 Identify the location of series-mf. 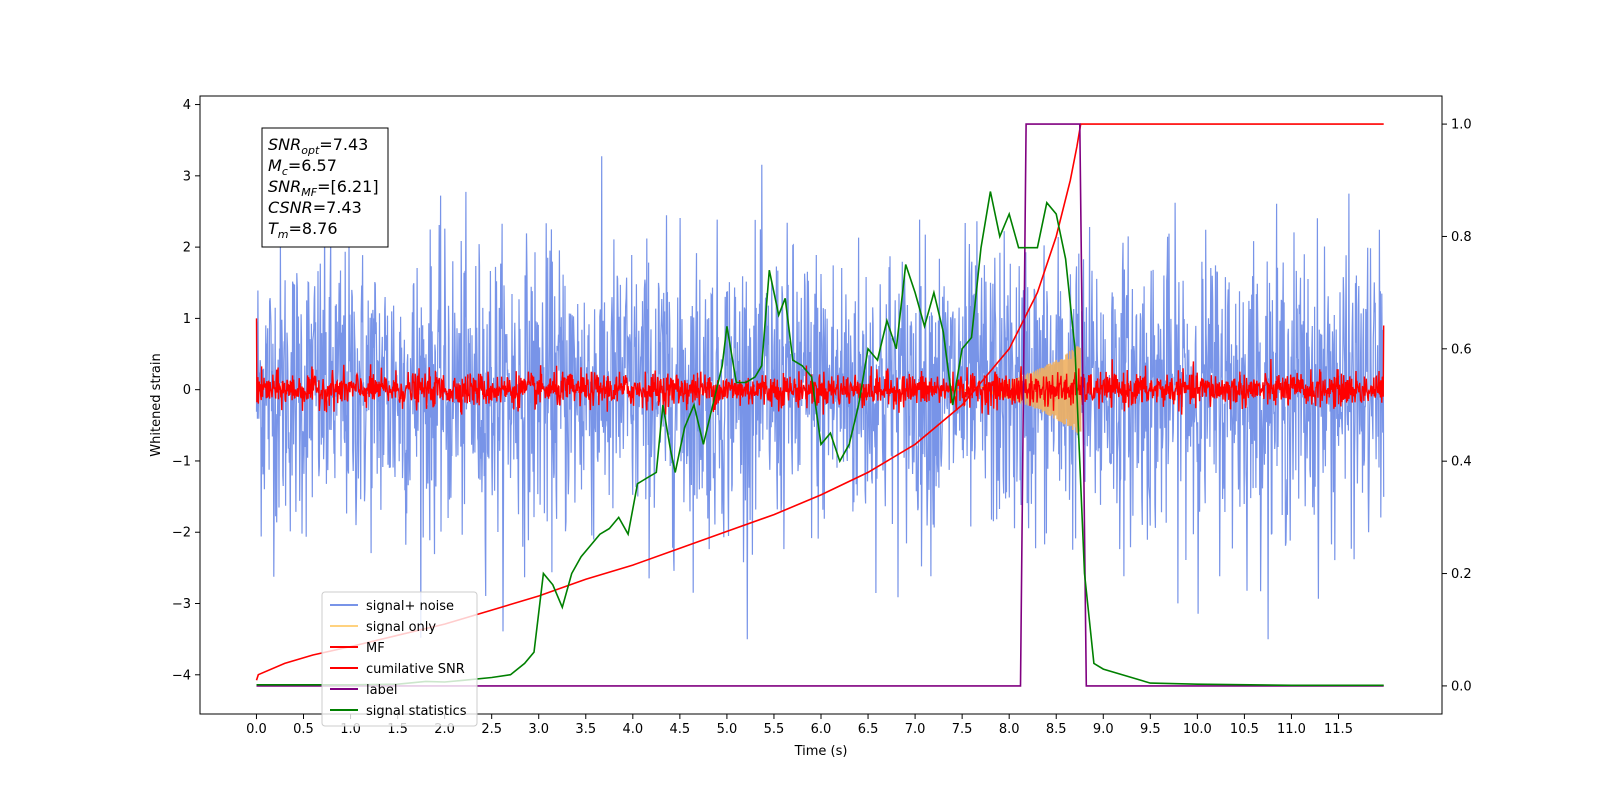
(820, 366).